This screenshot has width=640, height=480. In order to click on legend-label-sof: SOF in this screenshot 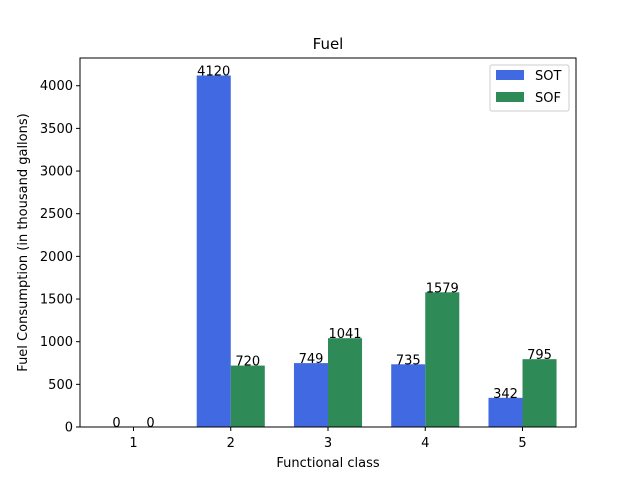, I will do `click(548, 98)`.